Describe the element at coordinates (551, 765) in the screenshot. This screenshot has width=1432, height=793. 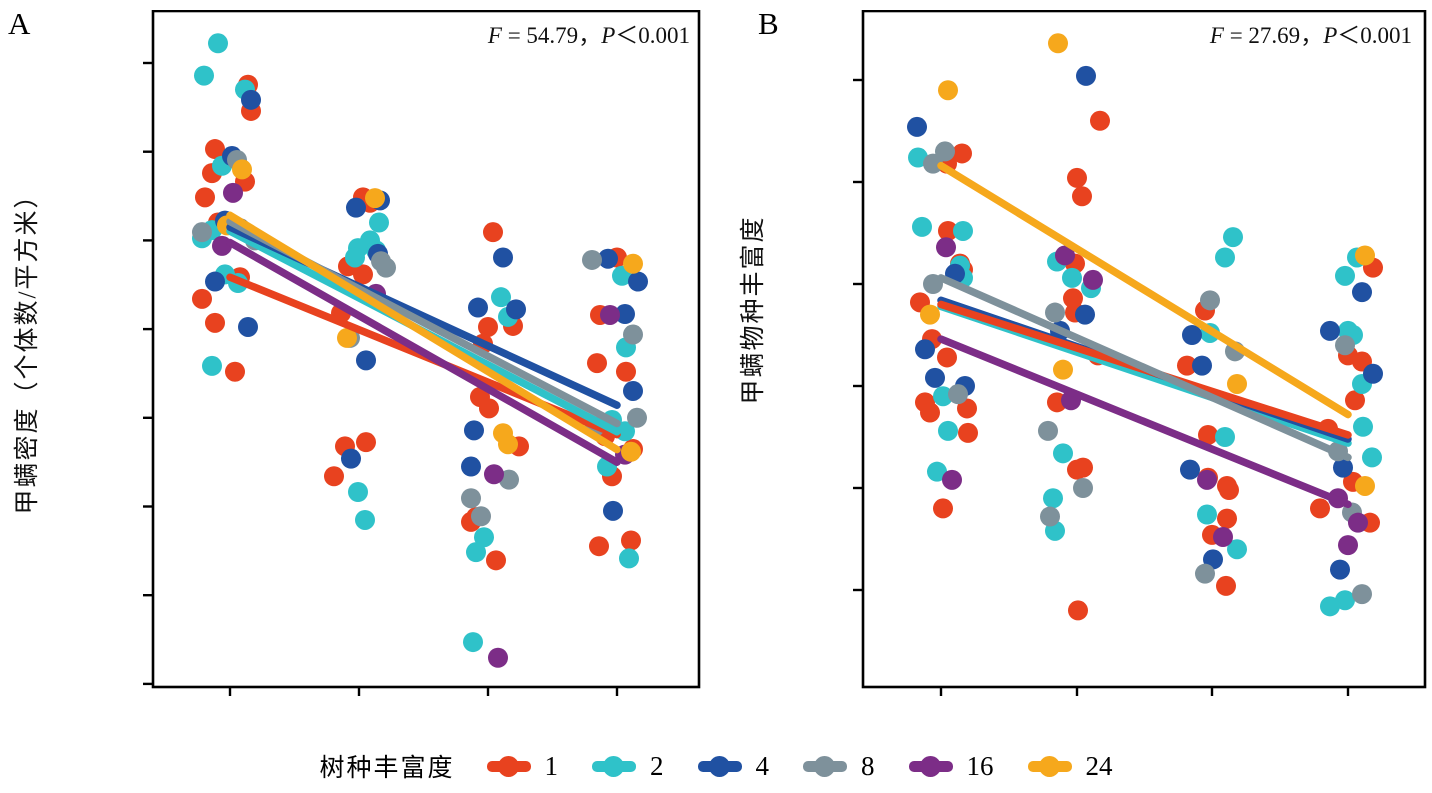
I see `legend-item-label: 1` at that location.